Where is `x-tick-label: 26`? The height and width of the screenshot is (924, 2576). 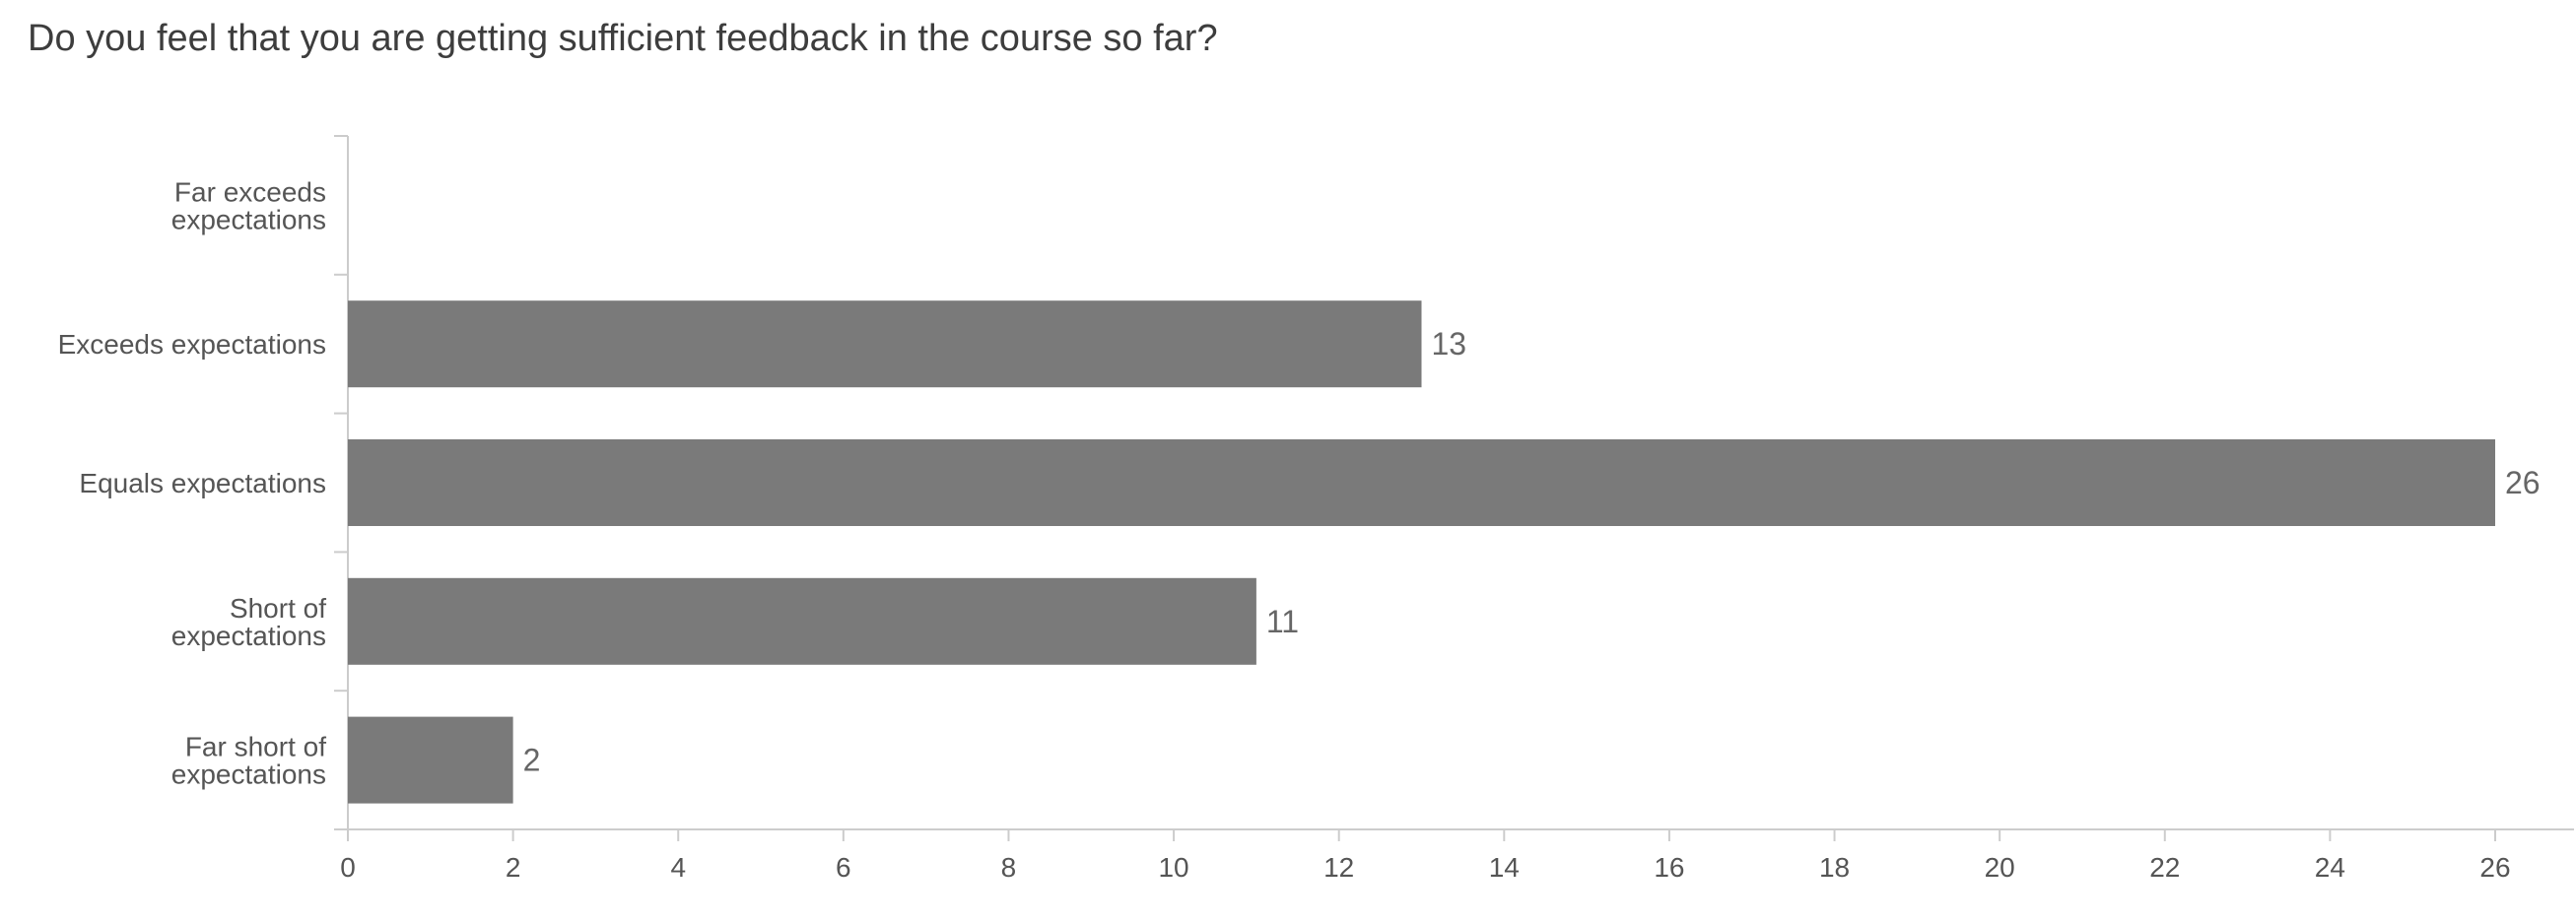 x-tick-label: 26 is located at coordinates (2494, 867).